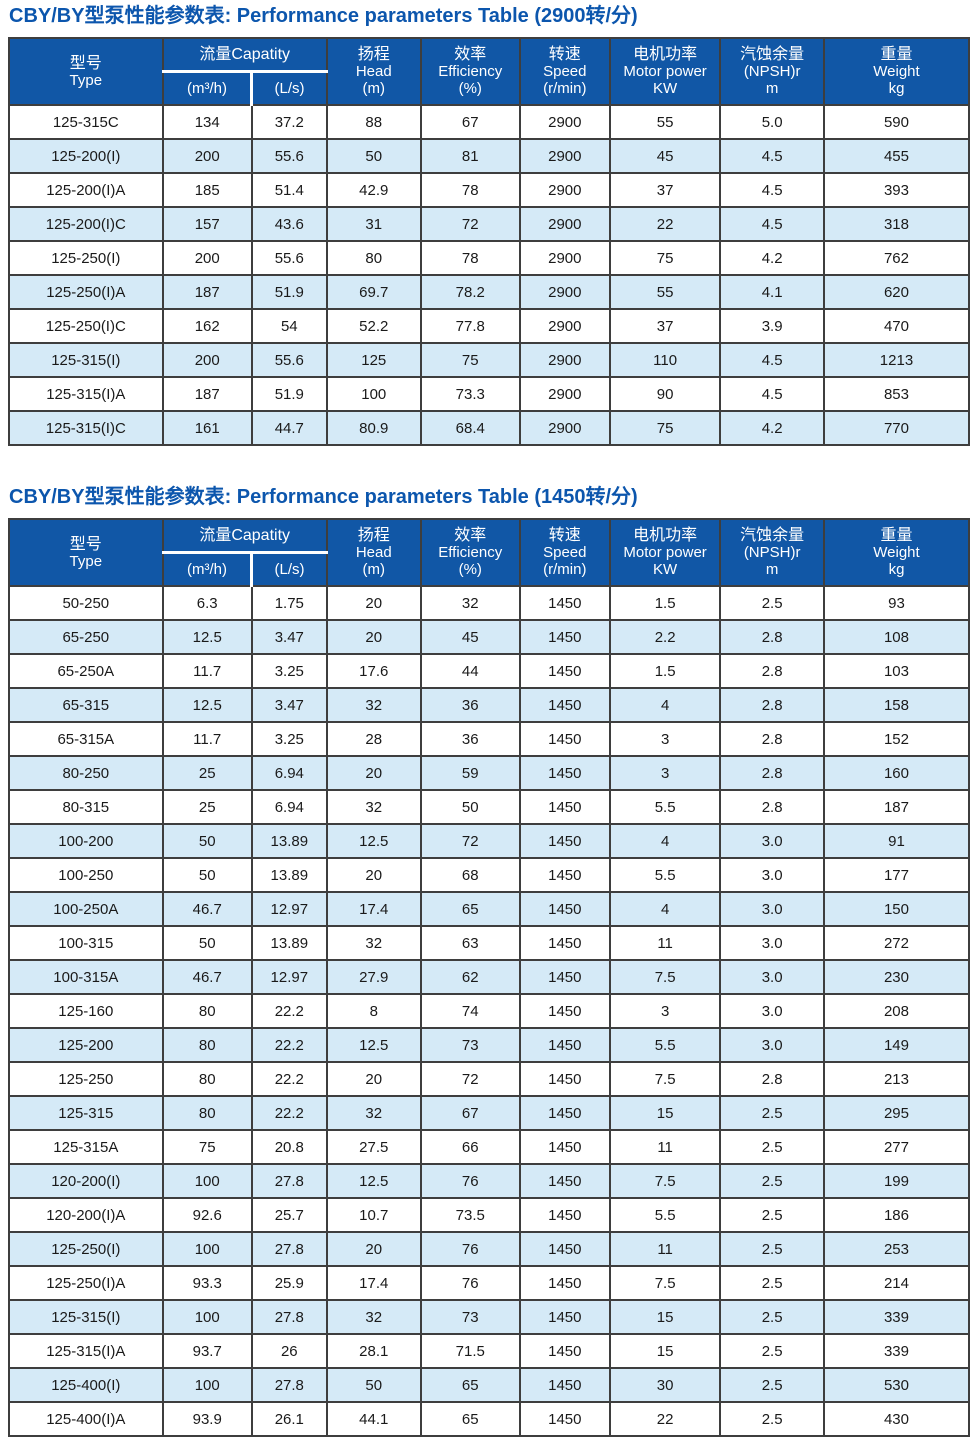 The height and width of the screenshot is (1444, 978). What do you see at coordinates (86, 671) in the screenshot?
I see `pump-type-cell: 65-250A` at bounding box center [86, 671].